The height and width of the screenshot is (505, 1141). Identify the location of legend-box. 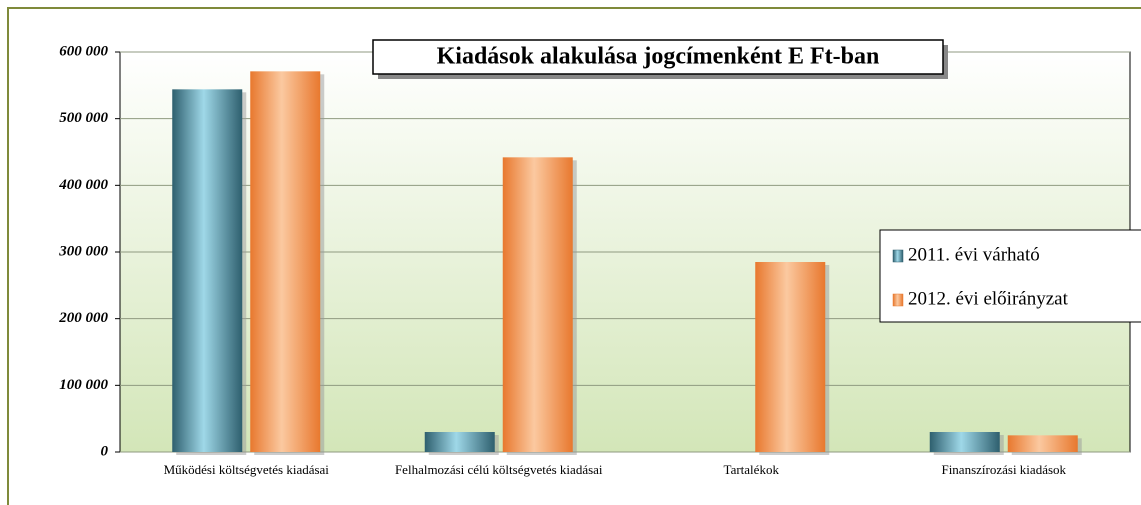
(1010, 276).